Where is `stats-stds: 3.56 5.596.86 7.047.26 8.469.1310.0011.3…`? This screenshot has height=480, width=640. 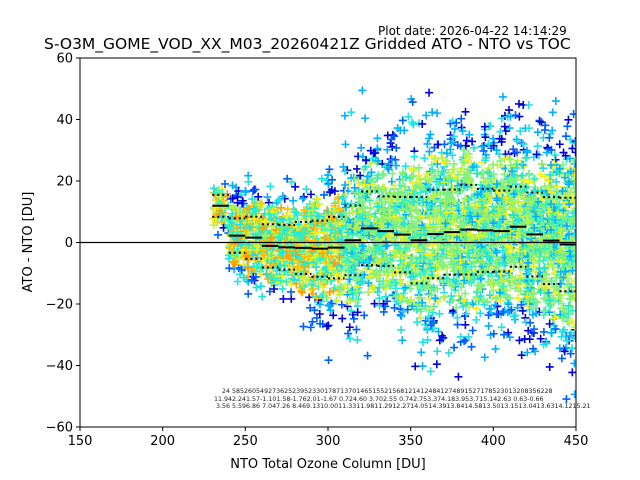 stats-stds: 3.56 5.596.86 7.047.26 8.469.1310.0011.3… is located at coordinates (403, 406).